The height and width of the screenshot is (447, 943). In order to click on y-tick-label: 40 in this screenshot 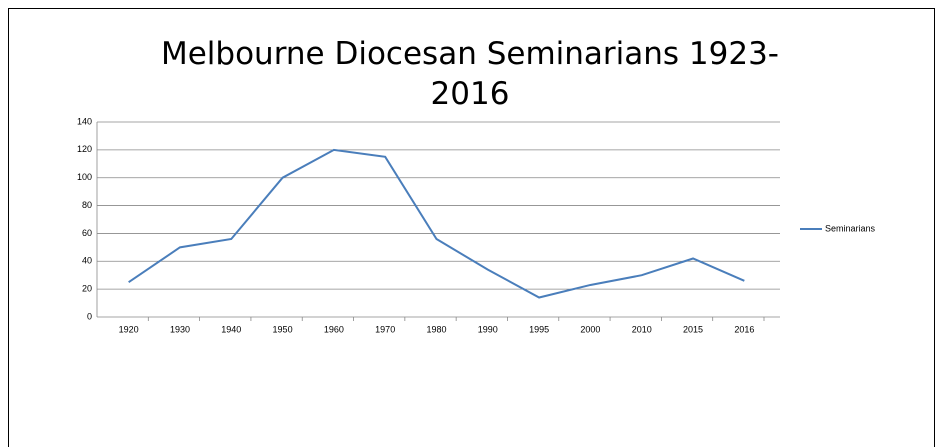, I will do `click(87, 261)`.